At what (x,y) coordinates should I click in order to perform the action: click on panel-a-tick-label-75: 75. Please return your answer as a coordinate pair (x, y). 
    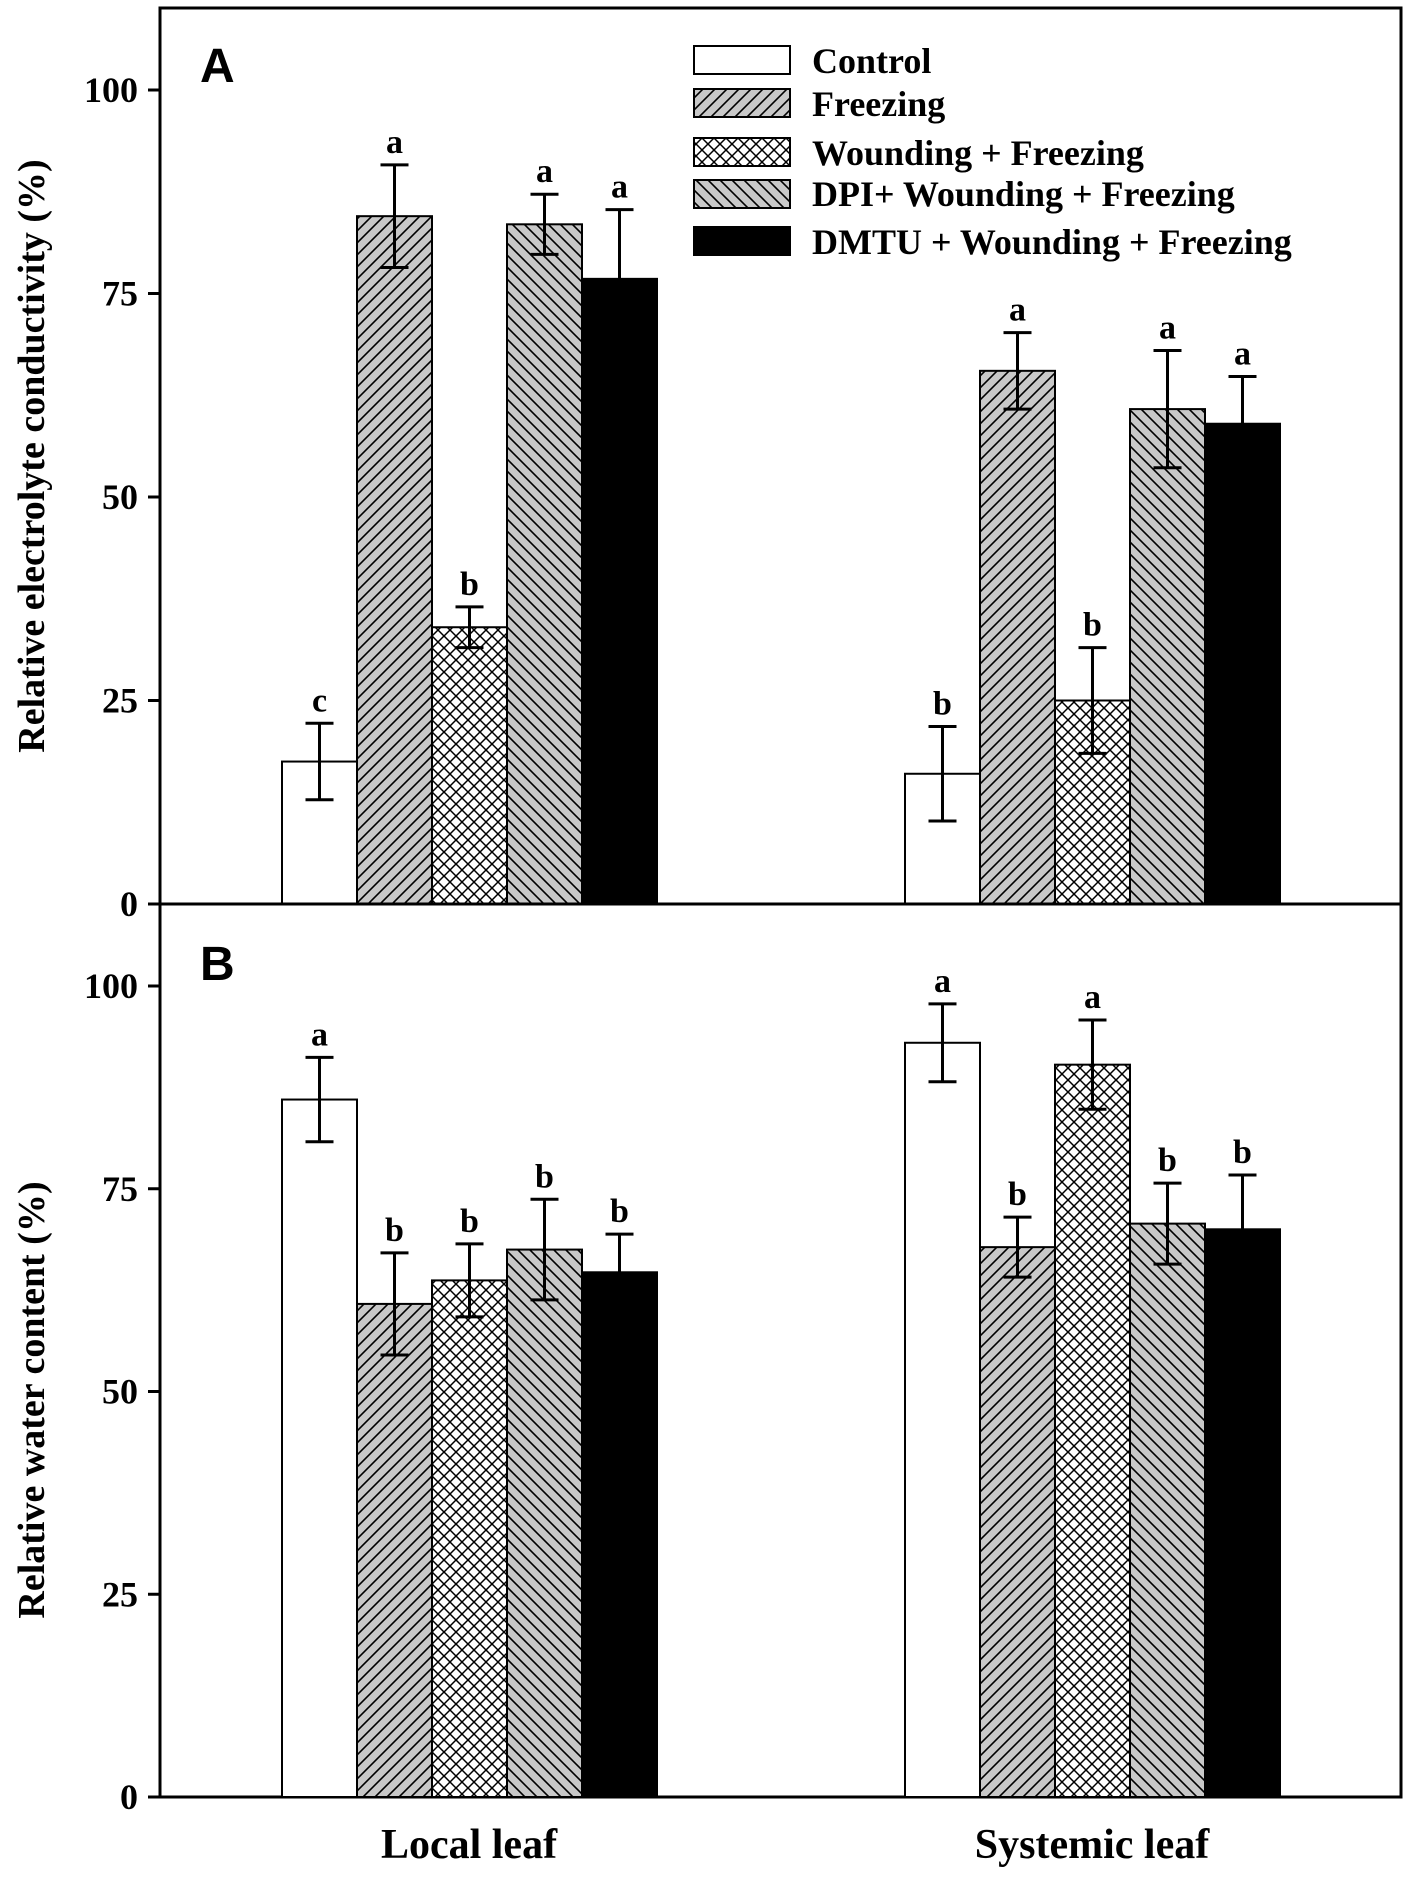
    Looking at the image, I should click on (120, 294).